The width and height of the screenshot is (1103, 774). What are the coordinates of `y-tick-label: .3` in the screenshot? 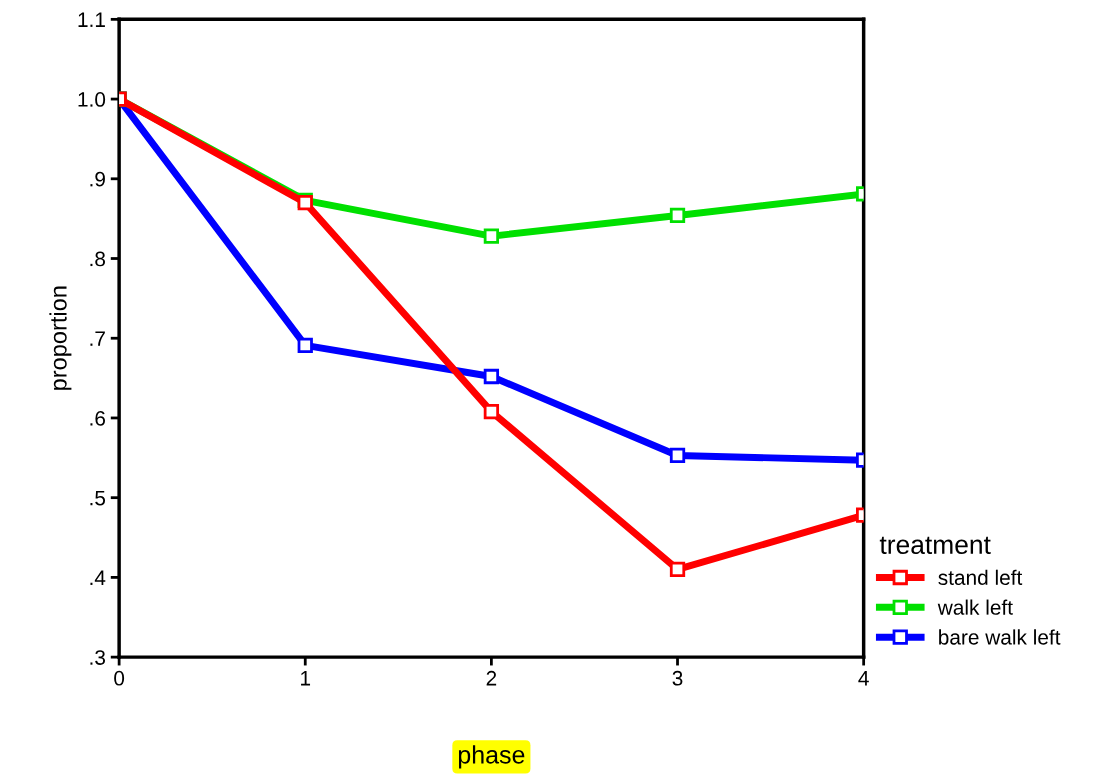 It's located at (98, 657).